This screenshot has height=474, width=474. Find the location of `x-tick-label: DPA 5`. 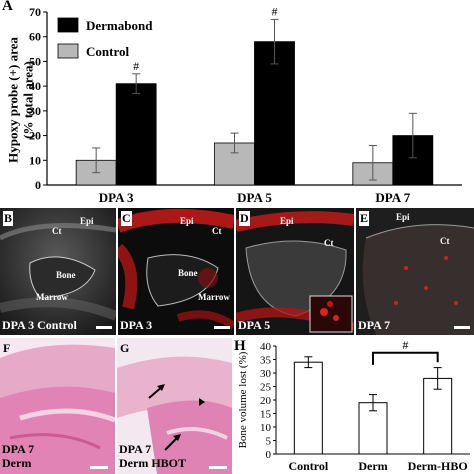

x-tick-label: DPA 5 is located at coordinates (254, 197).